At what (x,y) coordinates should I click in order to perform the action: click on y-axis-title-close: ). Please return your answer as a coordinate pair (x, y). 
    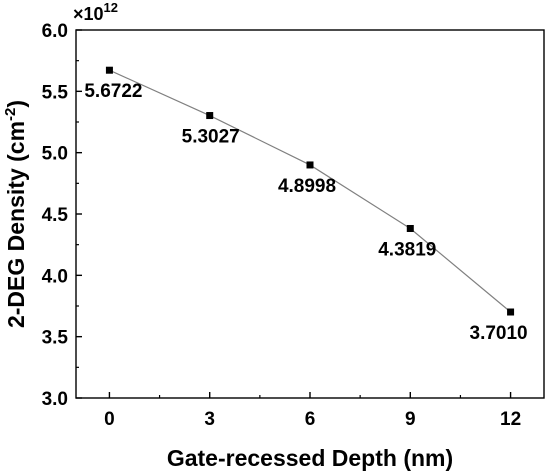
    Looking at the image, I should click on (16, 104).